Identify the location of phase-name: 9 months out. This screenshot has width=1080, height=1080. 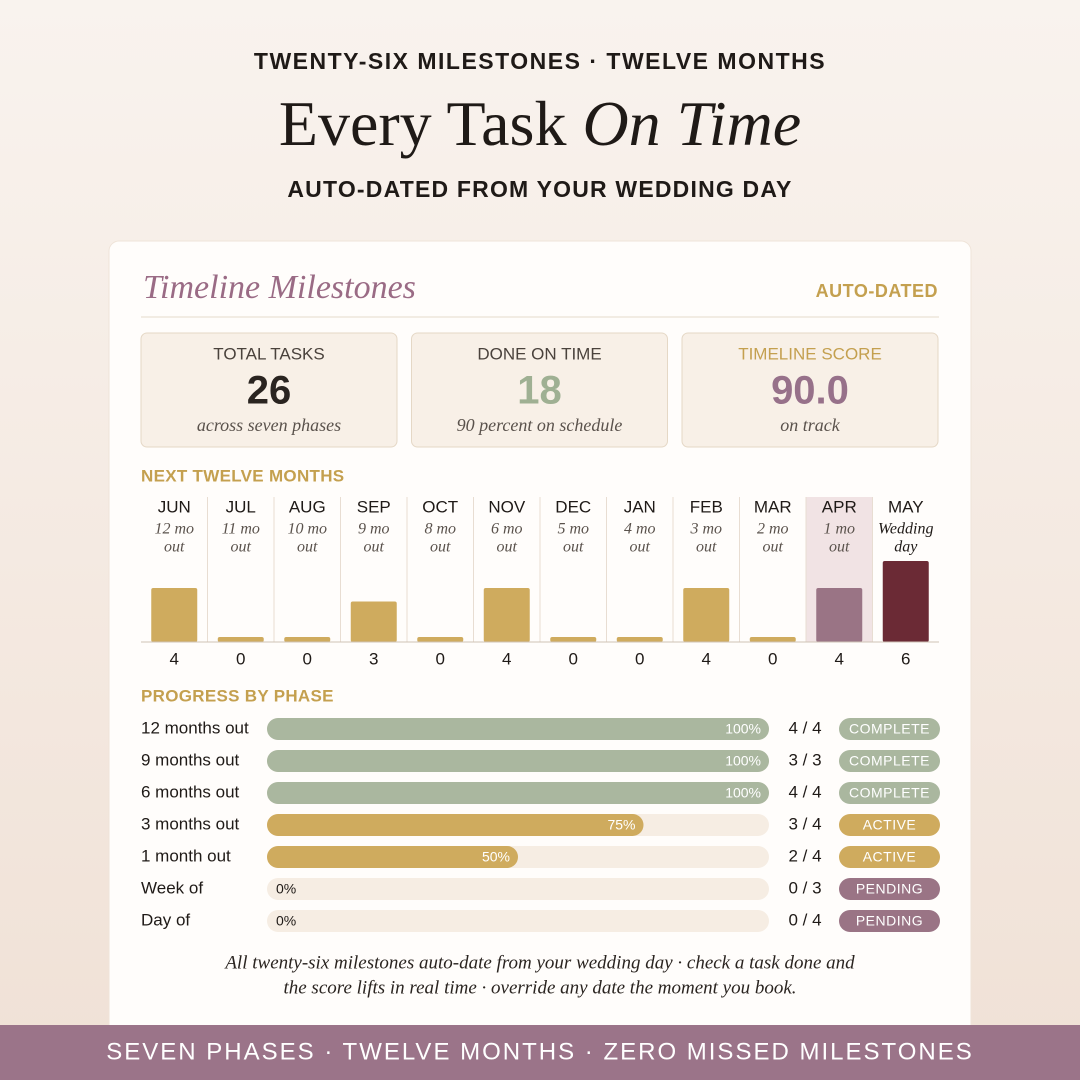
(190, 759).